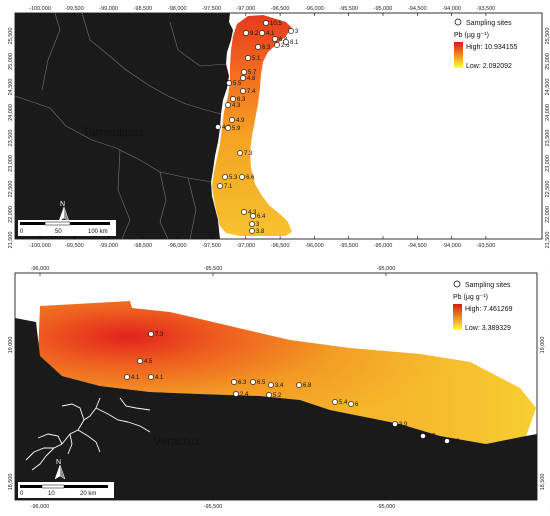 This screenshot has width=550, height=516. What do you see at coordinates (40, 269) in the screenshot?
I see `tick-label-top: -96,000` at bounding box center [40, 269].